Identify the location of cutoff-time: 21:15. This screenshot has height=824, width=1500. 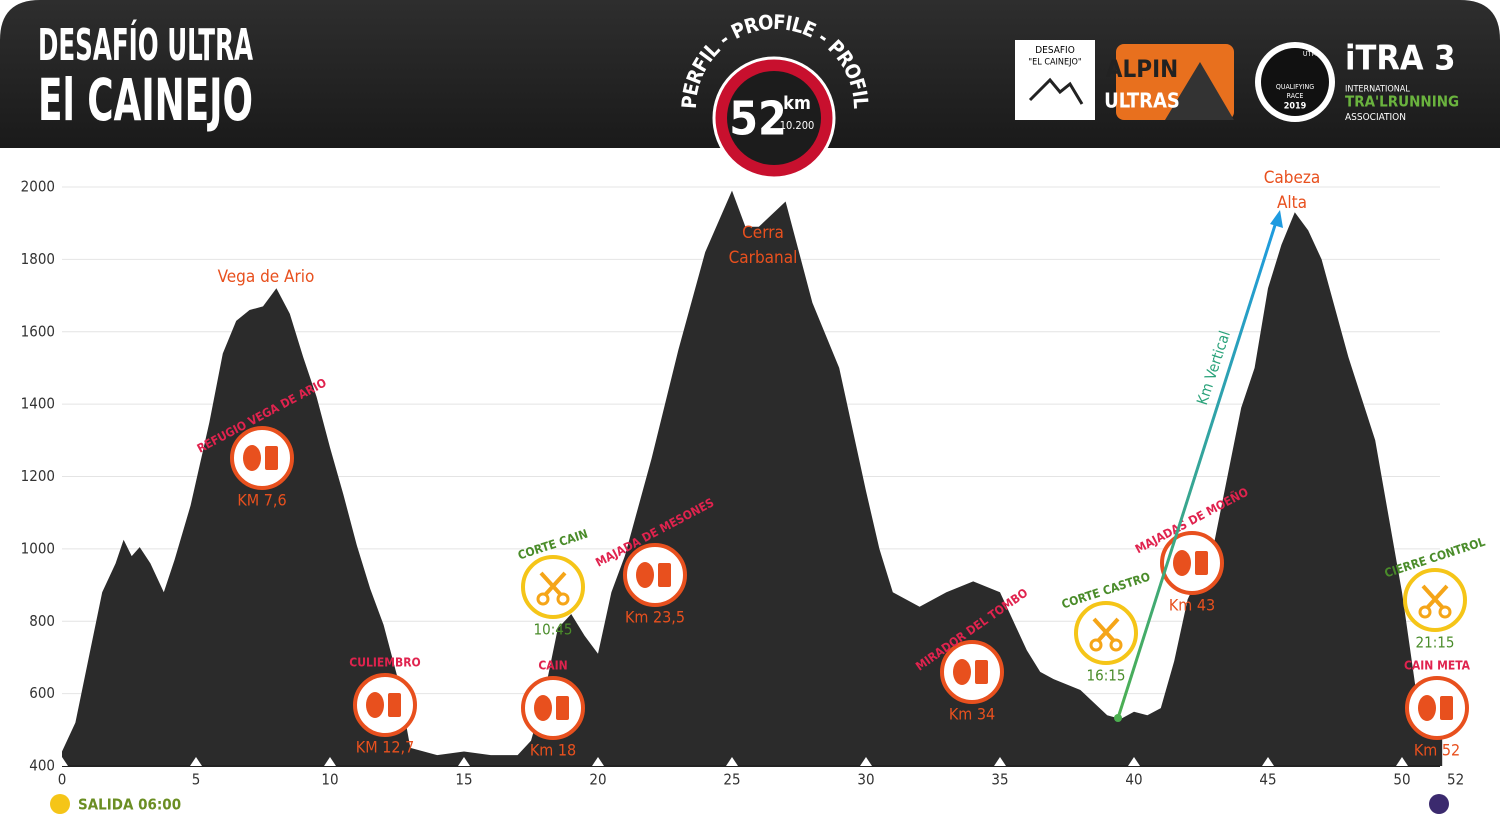
(1435, 643).